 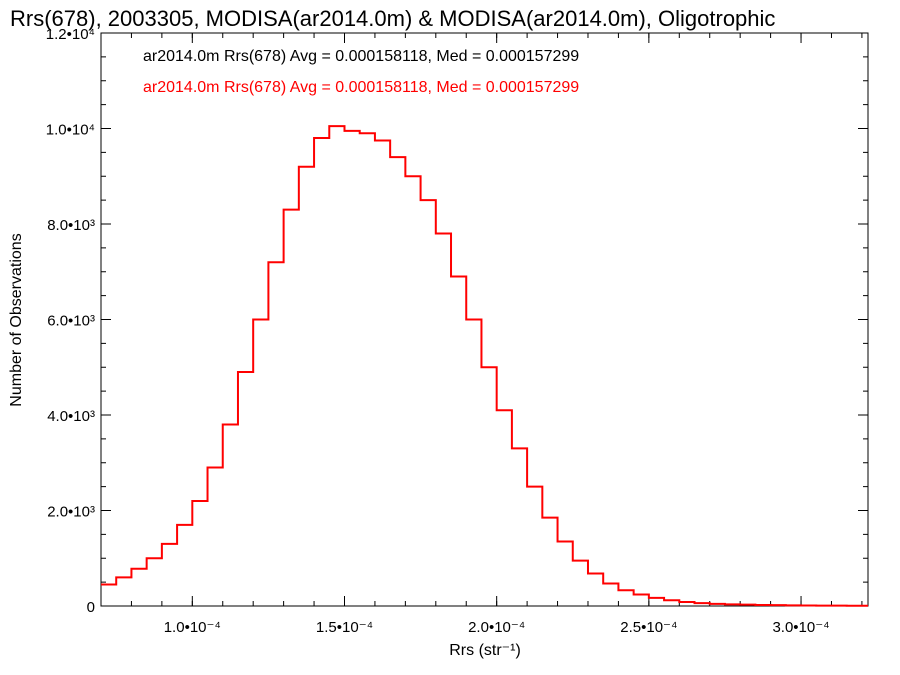 What do you see at coordinates (192, 627) in the screenshot?
I see `x-tick-label: 1.0•10⁻⁴` at bounding box center [192, 627].